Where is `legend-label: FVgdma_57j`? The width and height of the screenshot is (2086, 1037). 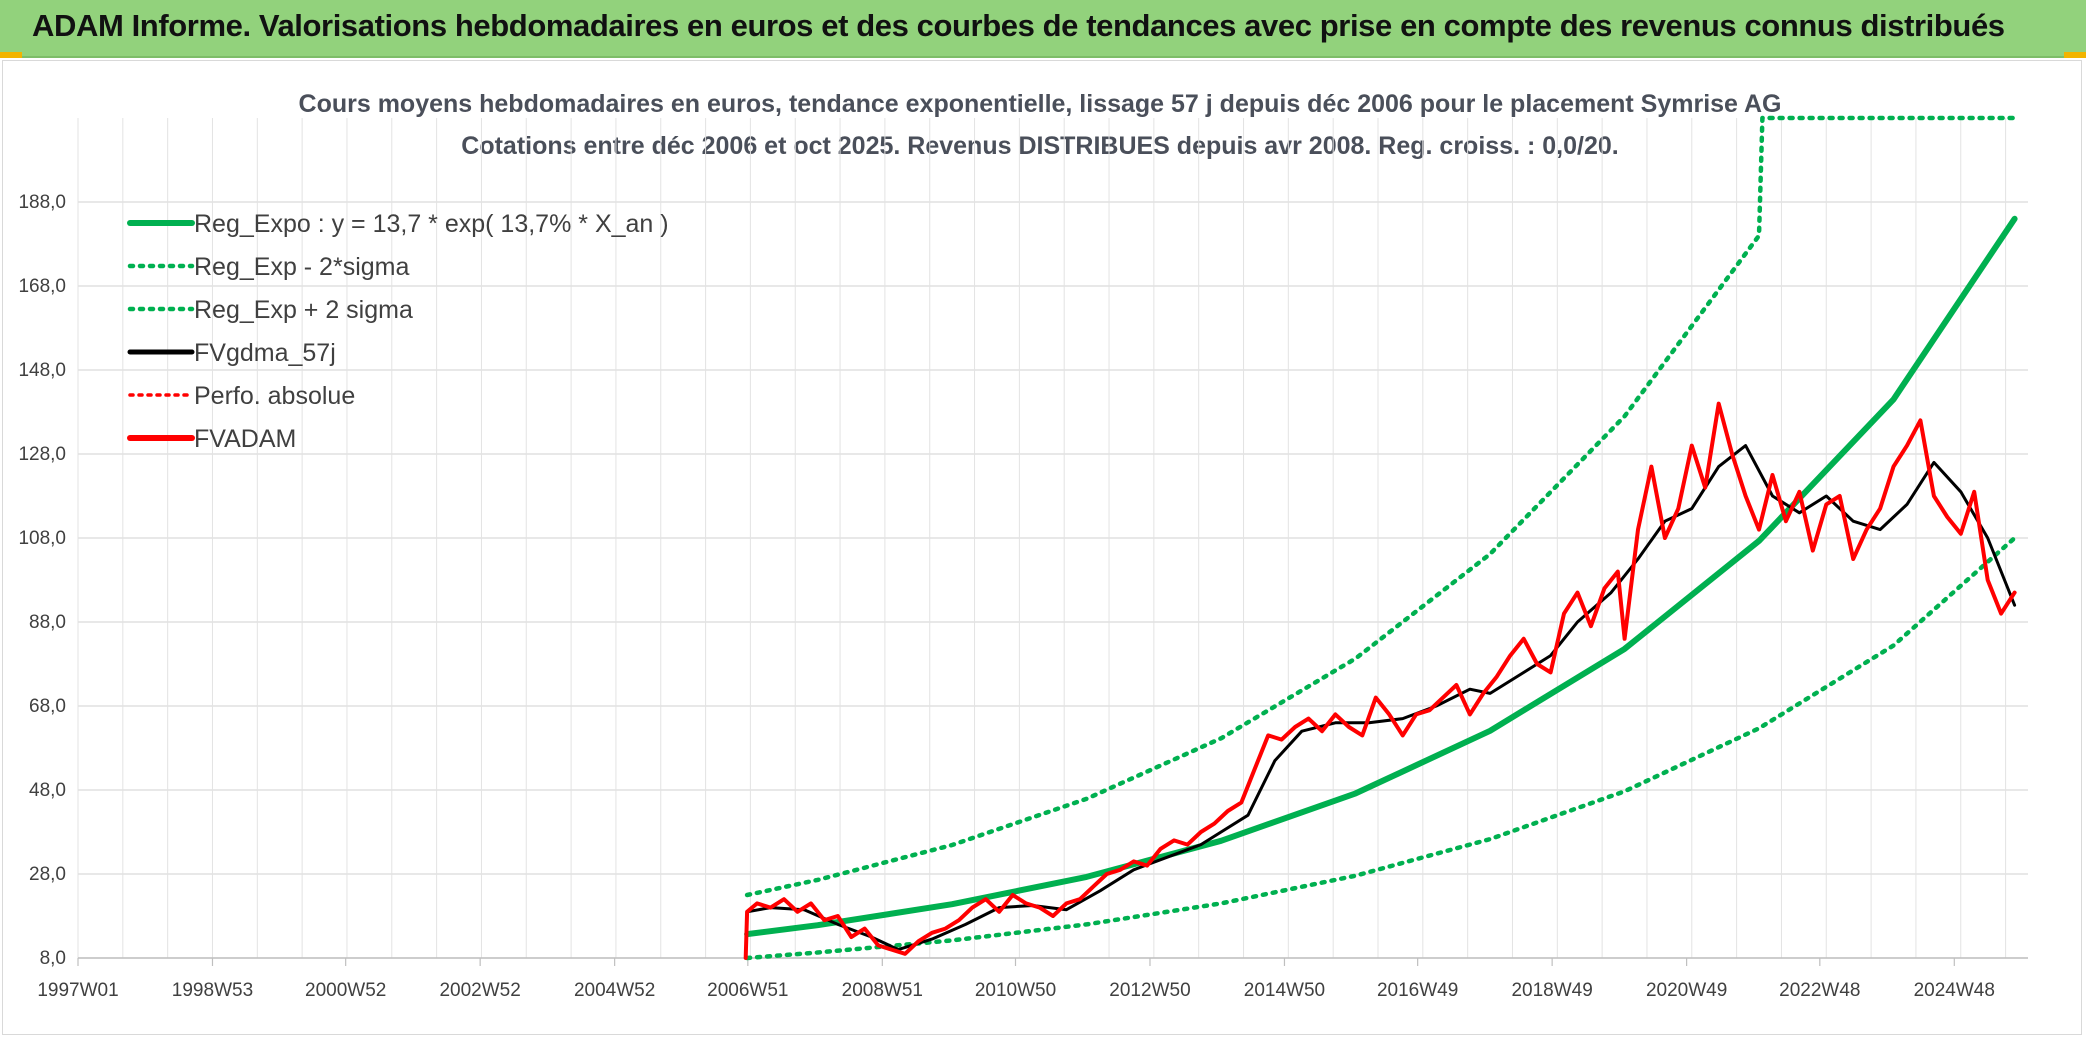
legend-label: FVgdma_57j is located at coordinates (265, 353).